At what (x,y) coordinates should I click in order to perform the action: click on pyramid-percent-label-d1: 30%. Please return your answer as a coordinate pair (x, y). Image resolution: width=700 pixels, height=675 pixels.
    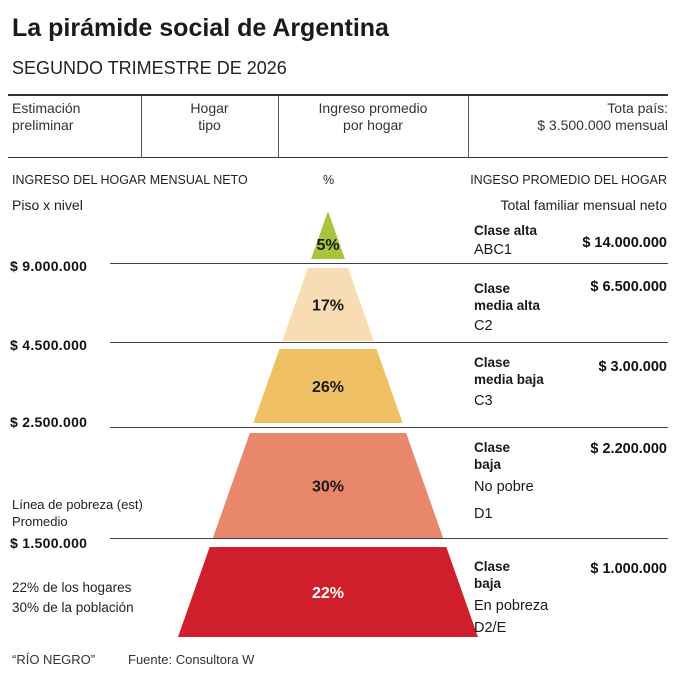
    Looking at the image, I should click on (328, 487).